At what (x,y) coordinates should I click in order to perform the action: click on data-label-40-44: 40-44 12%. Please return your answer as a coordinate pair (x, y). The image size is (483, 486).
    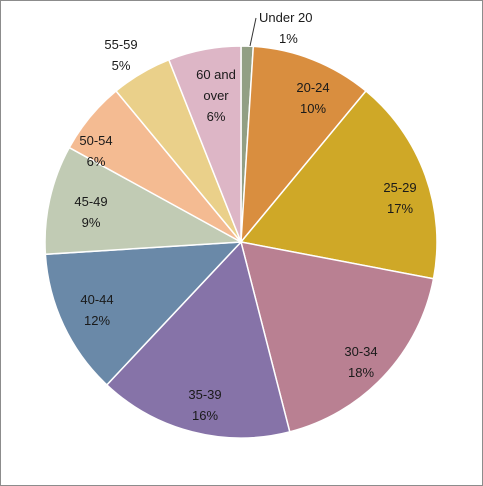
    Looking at the image, I should click on (96, 310).